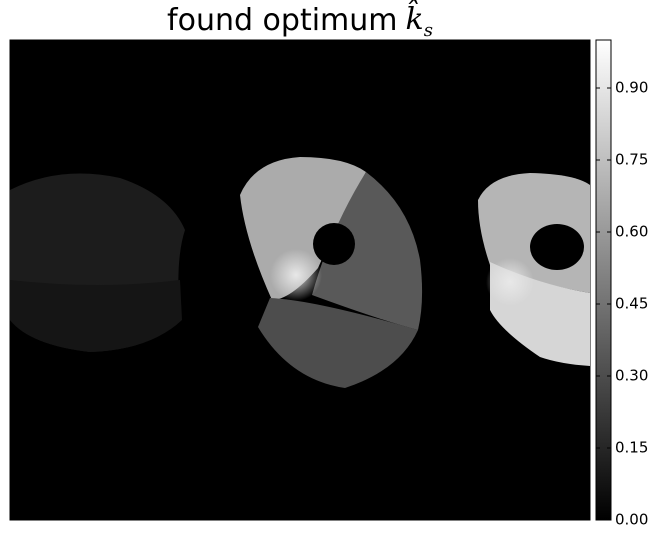 This screenshot has width=650, height=534. Describe the element at coordinates (631, 88) in the screenshot. I see `colorbar-tick-label: 0.90` at that location.